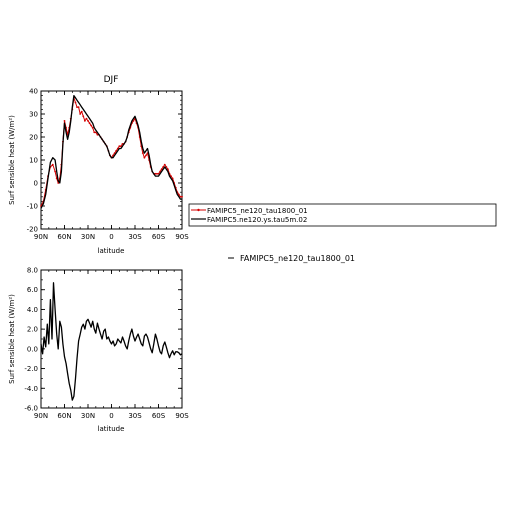 Image resolution: width=507 pixels, height=506 pixels. What do you see at coordinates (111, 429) in the screenshot?
I see `x-axis-label-bottom: latitude` at bounding box center [111, 429].